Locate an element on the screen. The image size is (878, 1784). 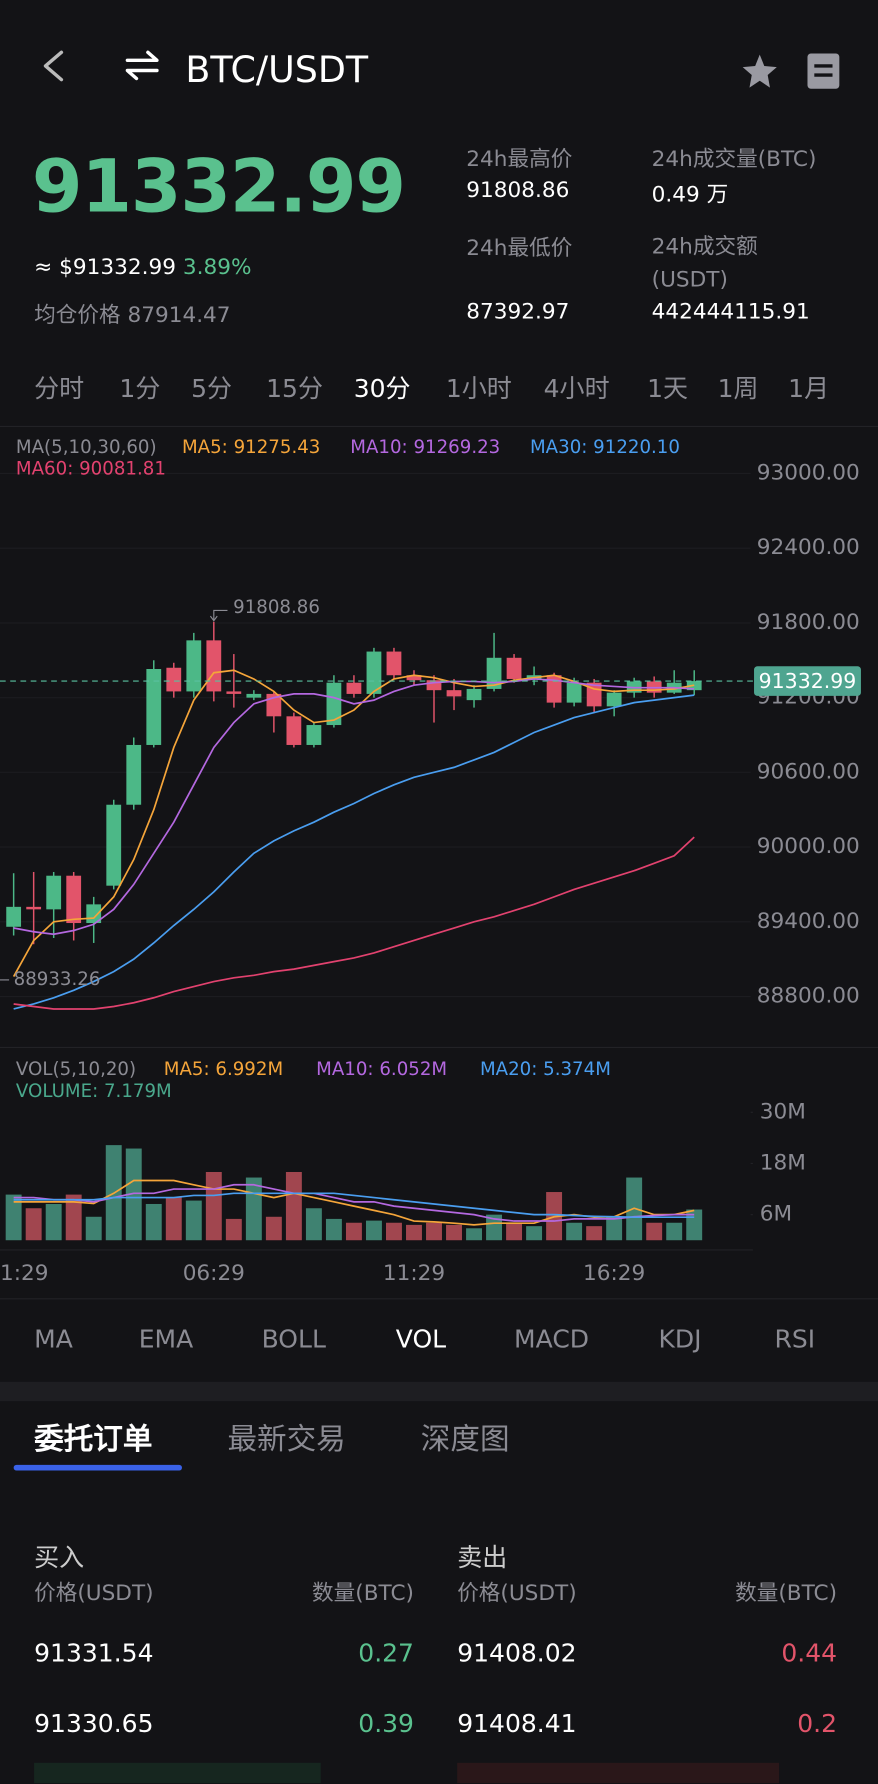
indicator-tab: MACD is located at coordinates (552, 1340).